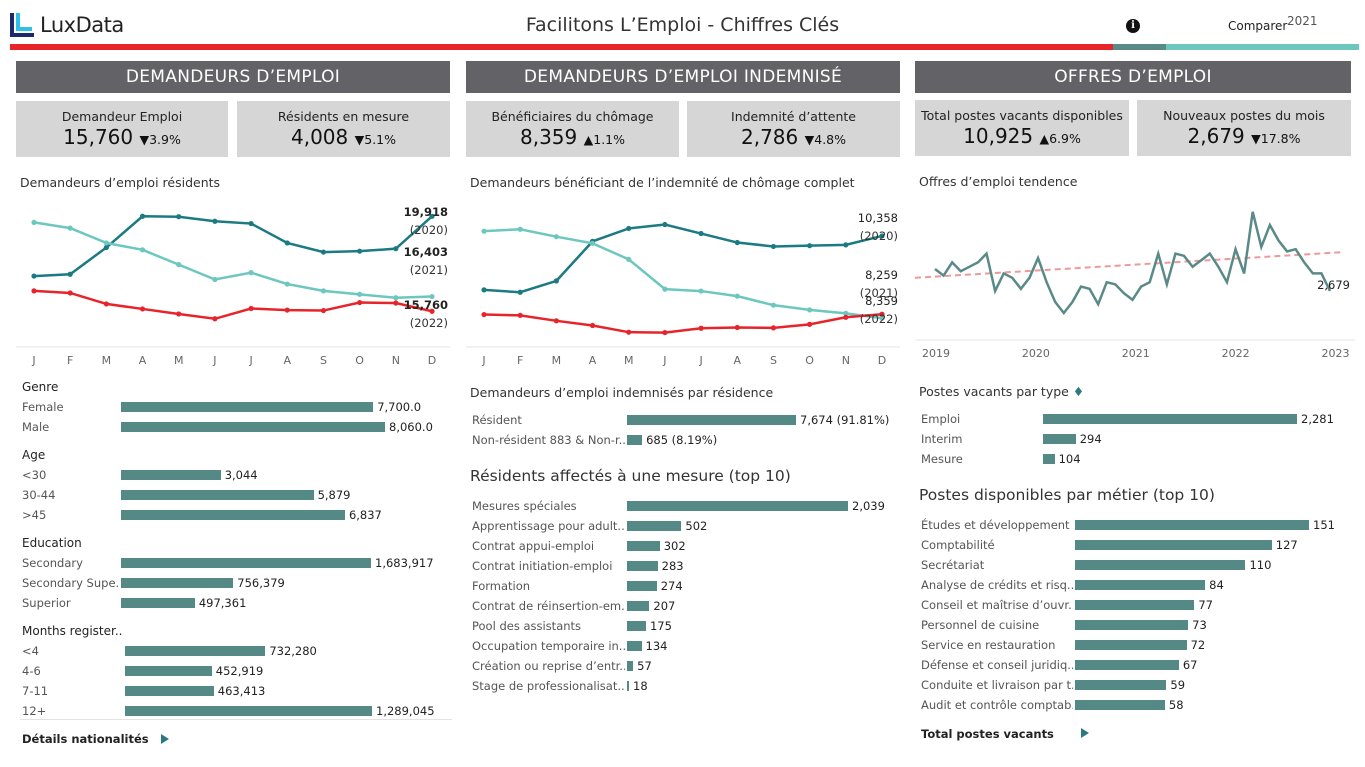 The width and height of the screenshot is (1365, 767). What do you see at coordinates (120, 182) in the screenshot?
I see `chart-title-residents: Demandeurs d’emploi résidents` at bounding box center [120, 182].